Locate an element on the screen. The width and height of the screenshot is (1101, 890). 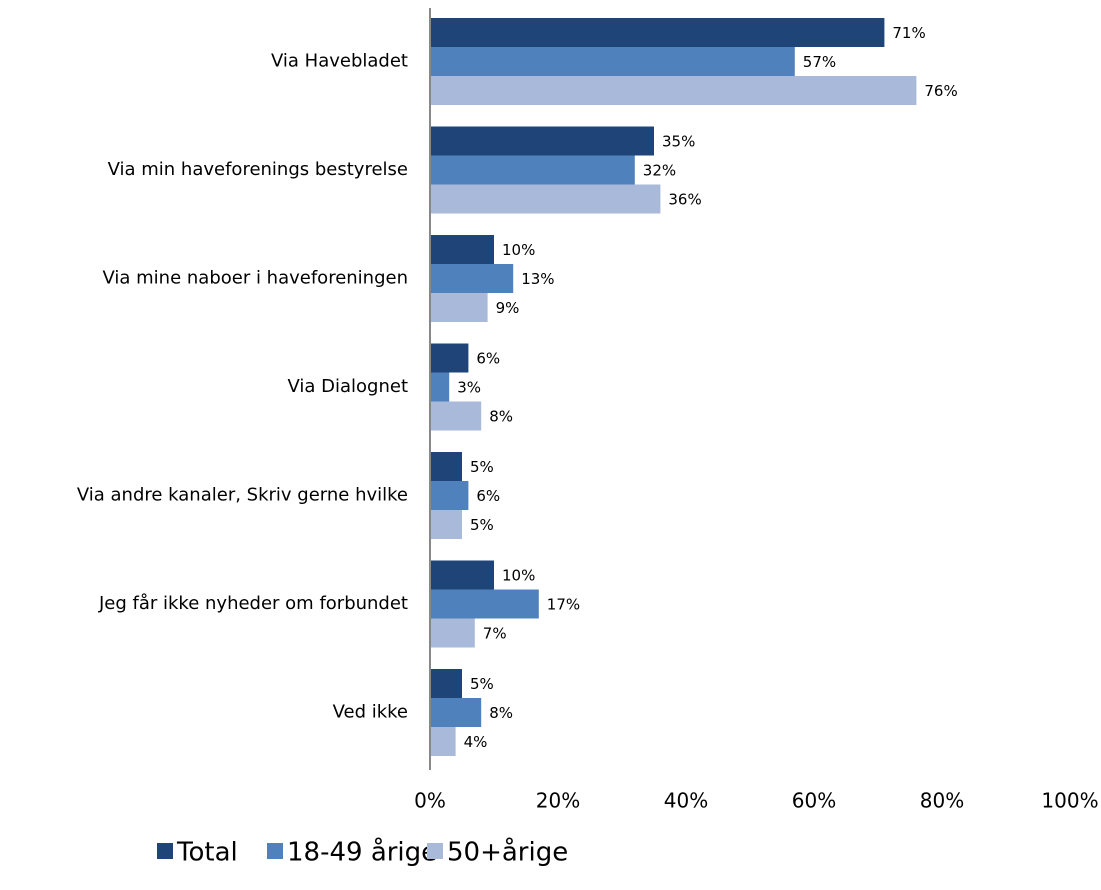
legend-label: 50+årige is located at coordinates (507, 852).